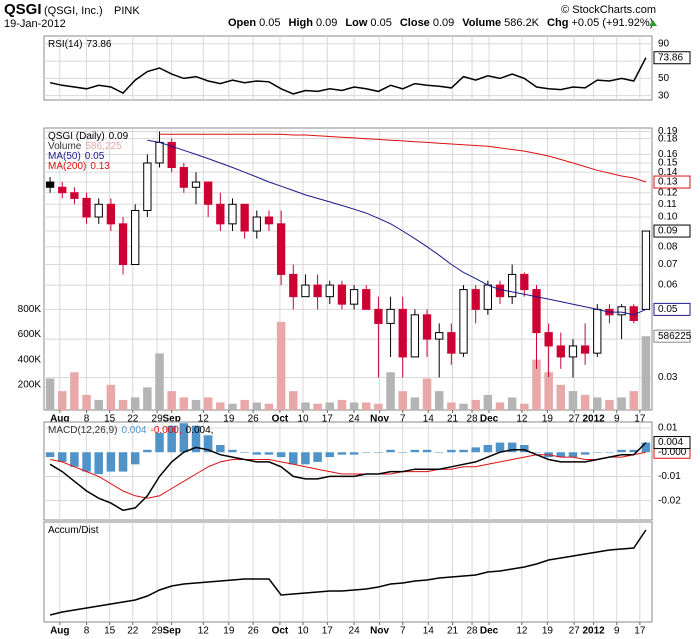  What do you see at coordinates (670, 57) in the screenshot?
I see `value-box-label: 73.86` at bounding box center [670, 57].